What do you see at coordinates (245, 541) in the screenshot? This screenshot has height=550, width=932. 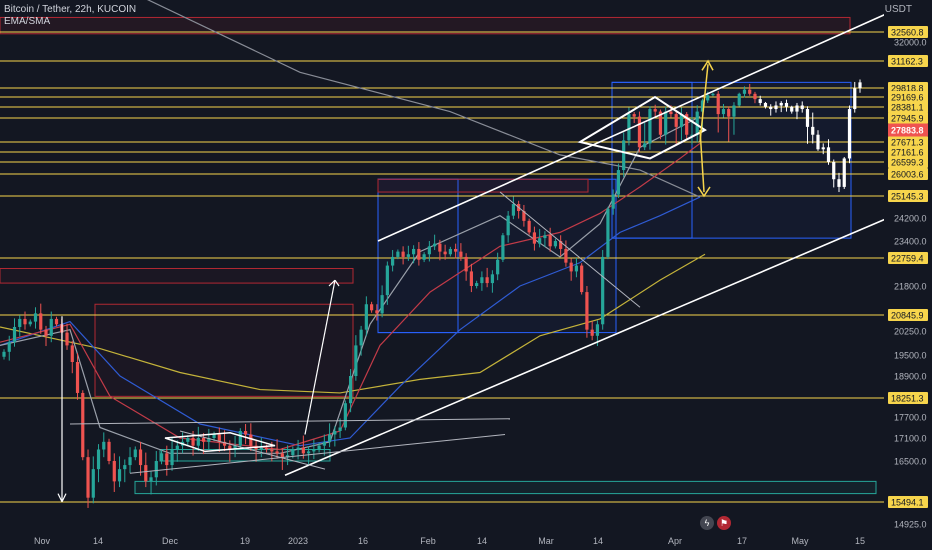 I see `time-tick-label: 19` at bounding box center [245, 541].